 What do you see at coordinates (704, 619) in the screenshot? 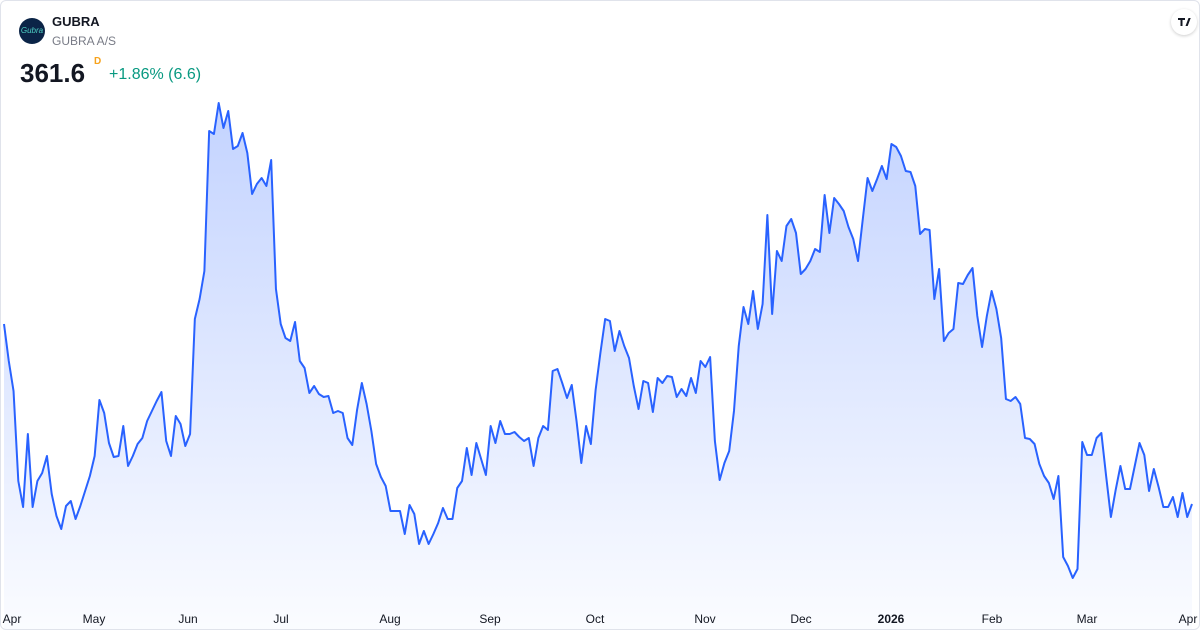
I see `x-tick-label: Nov` at bounding box center [704, 619].